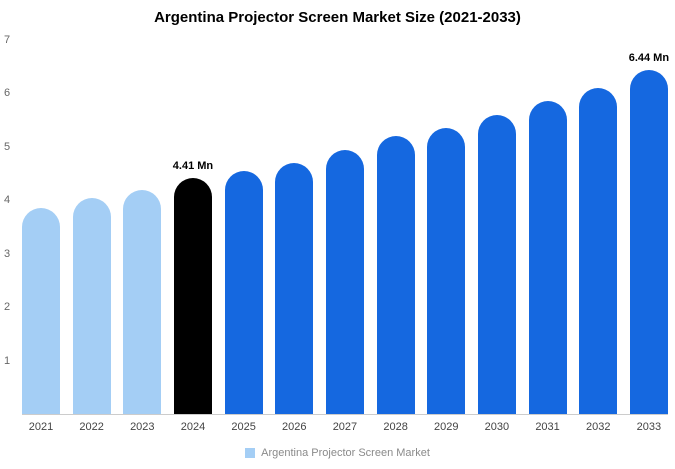 This screenshot has width=675, height=469. I want to click on legend: Argentina Projector Screen Market, so click(337, 453).